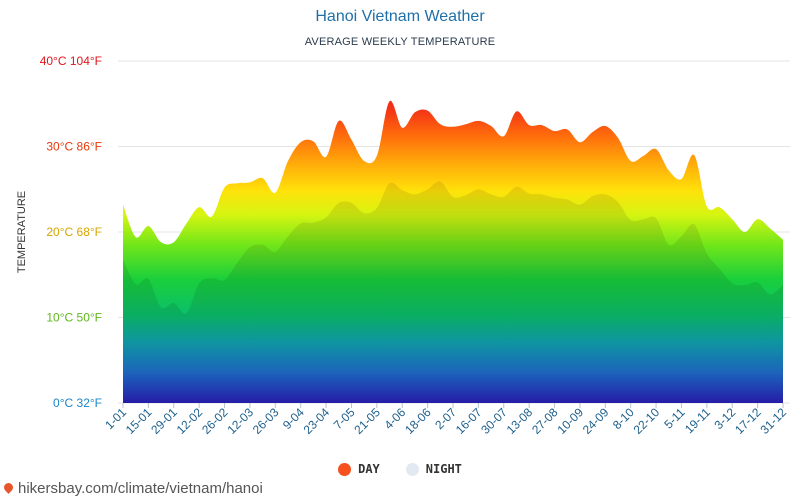 The image size is (800, 500). Describe the element at coordinates (545, 421) in the screenshot. I see `x-tick-label: 27-08` at that location.